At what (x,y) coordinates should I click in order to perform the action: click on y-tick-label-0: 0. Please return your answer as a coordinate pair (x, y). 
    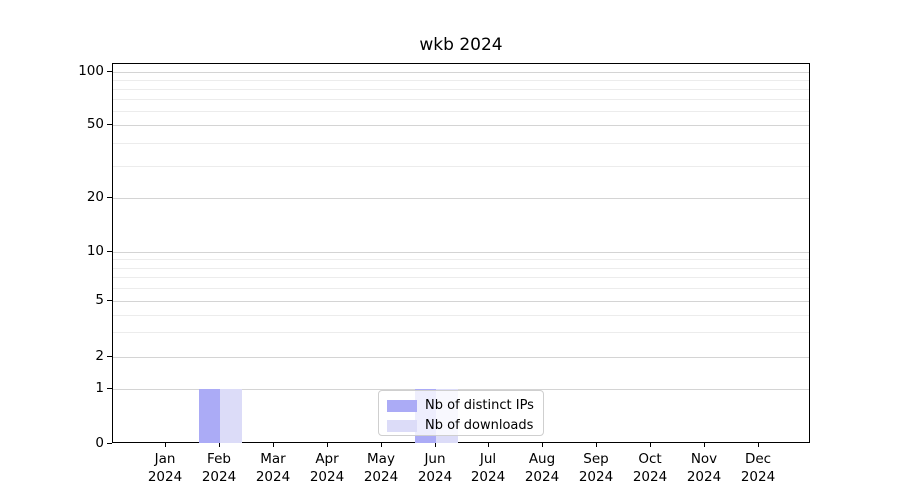
    Looking at the image, I should click on (99, 443).